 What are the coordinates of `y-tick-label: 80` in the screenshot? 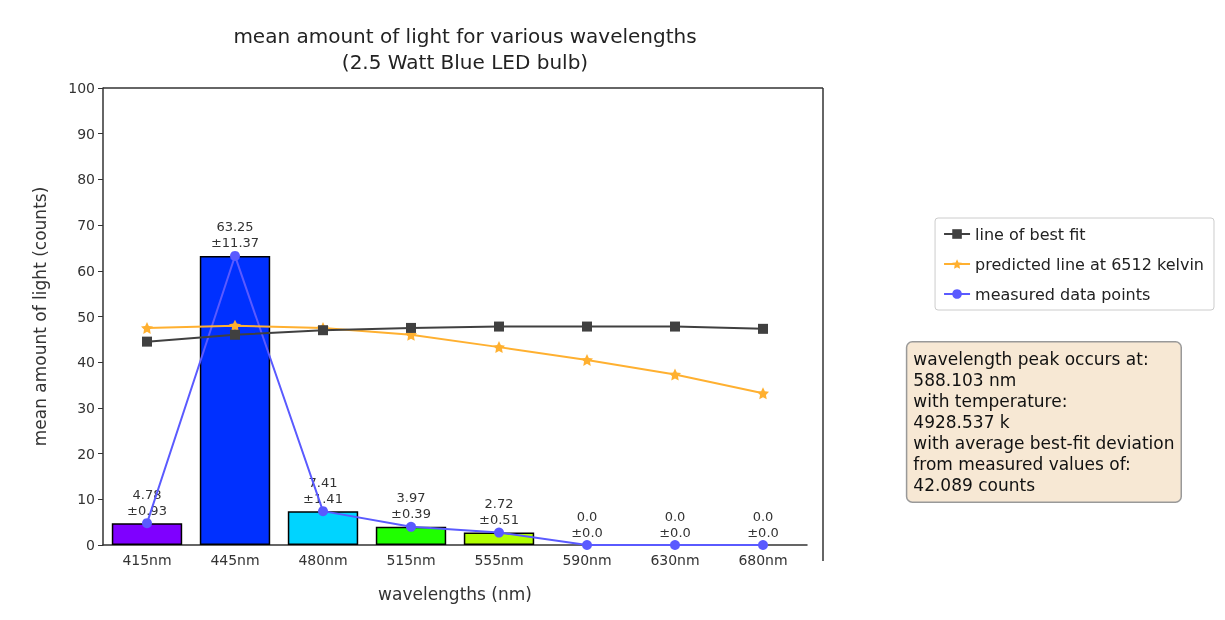 It's located at (86, 179).